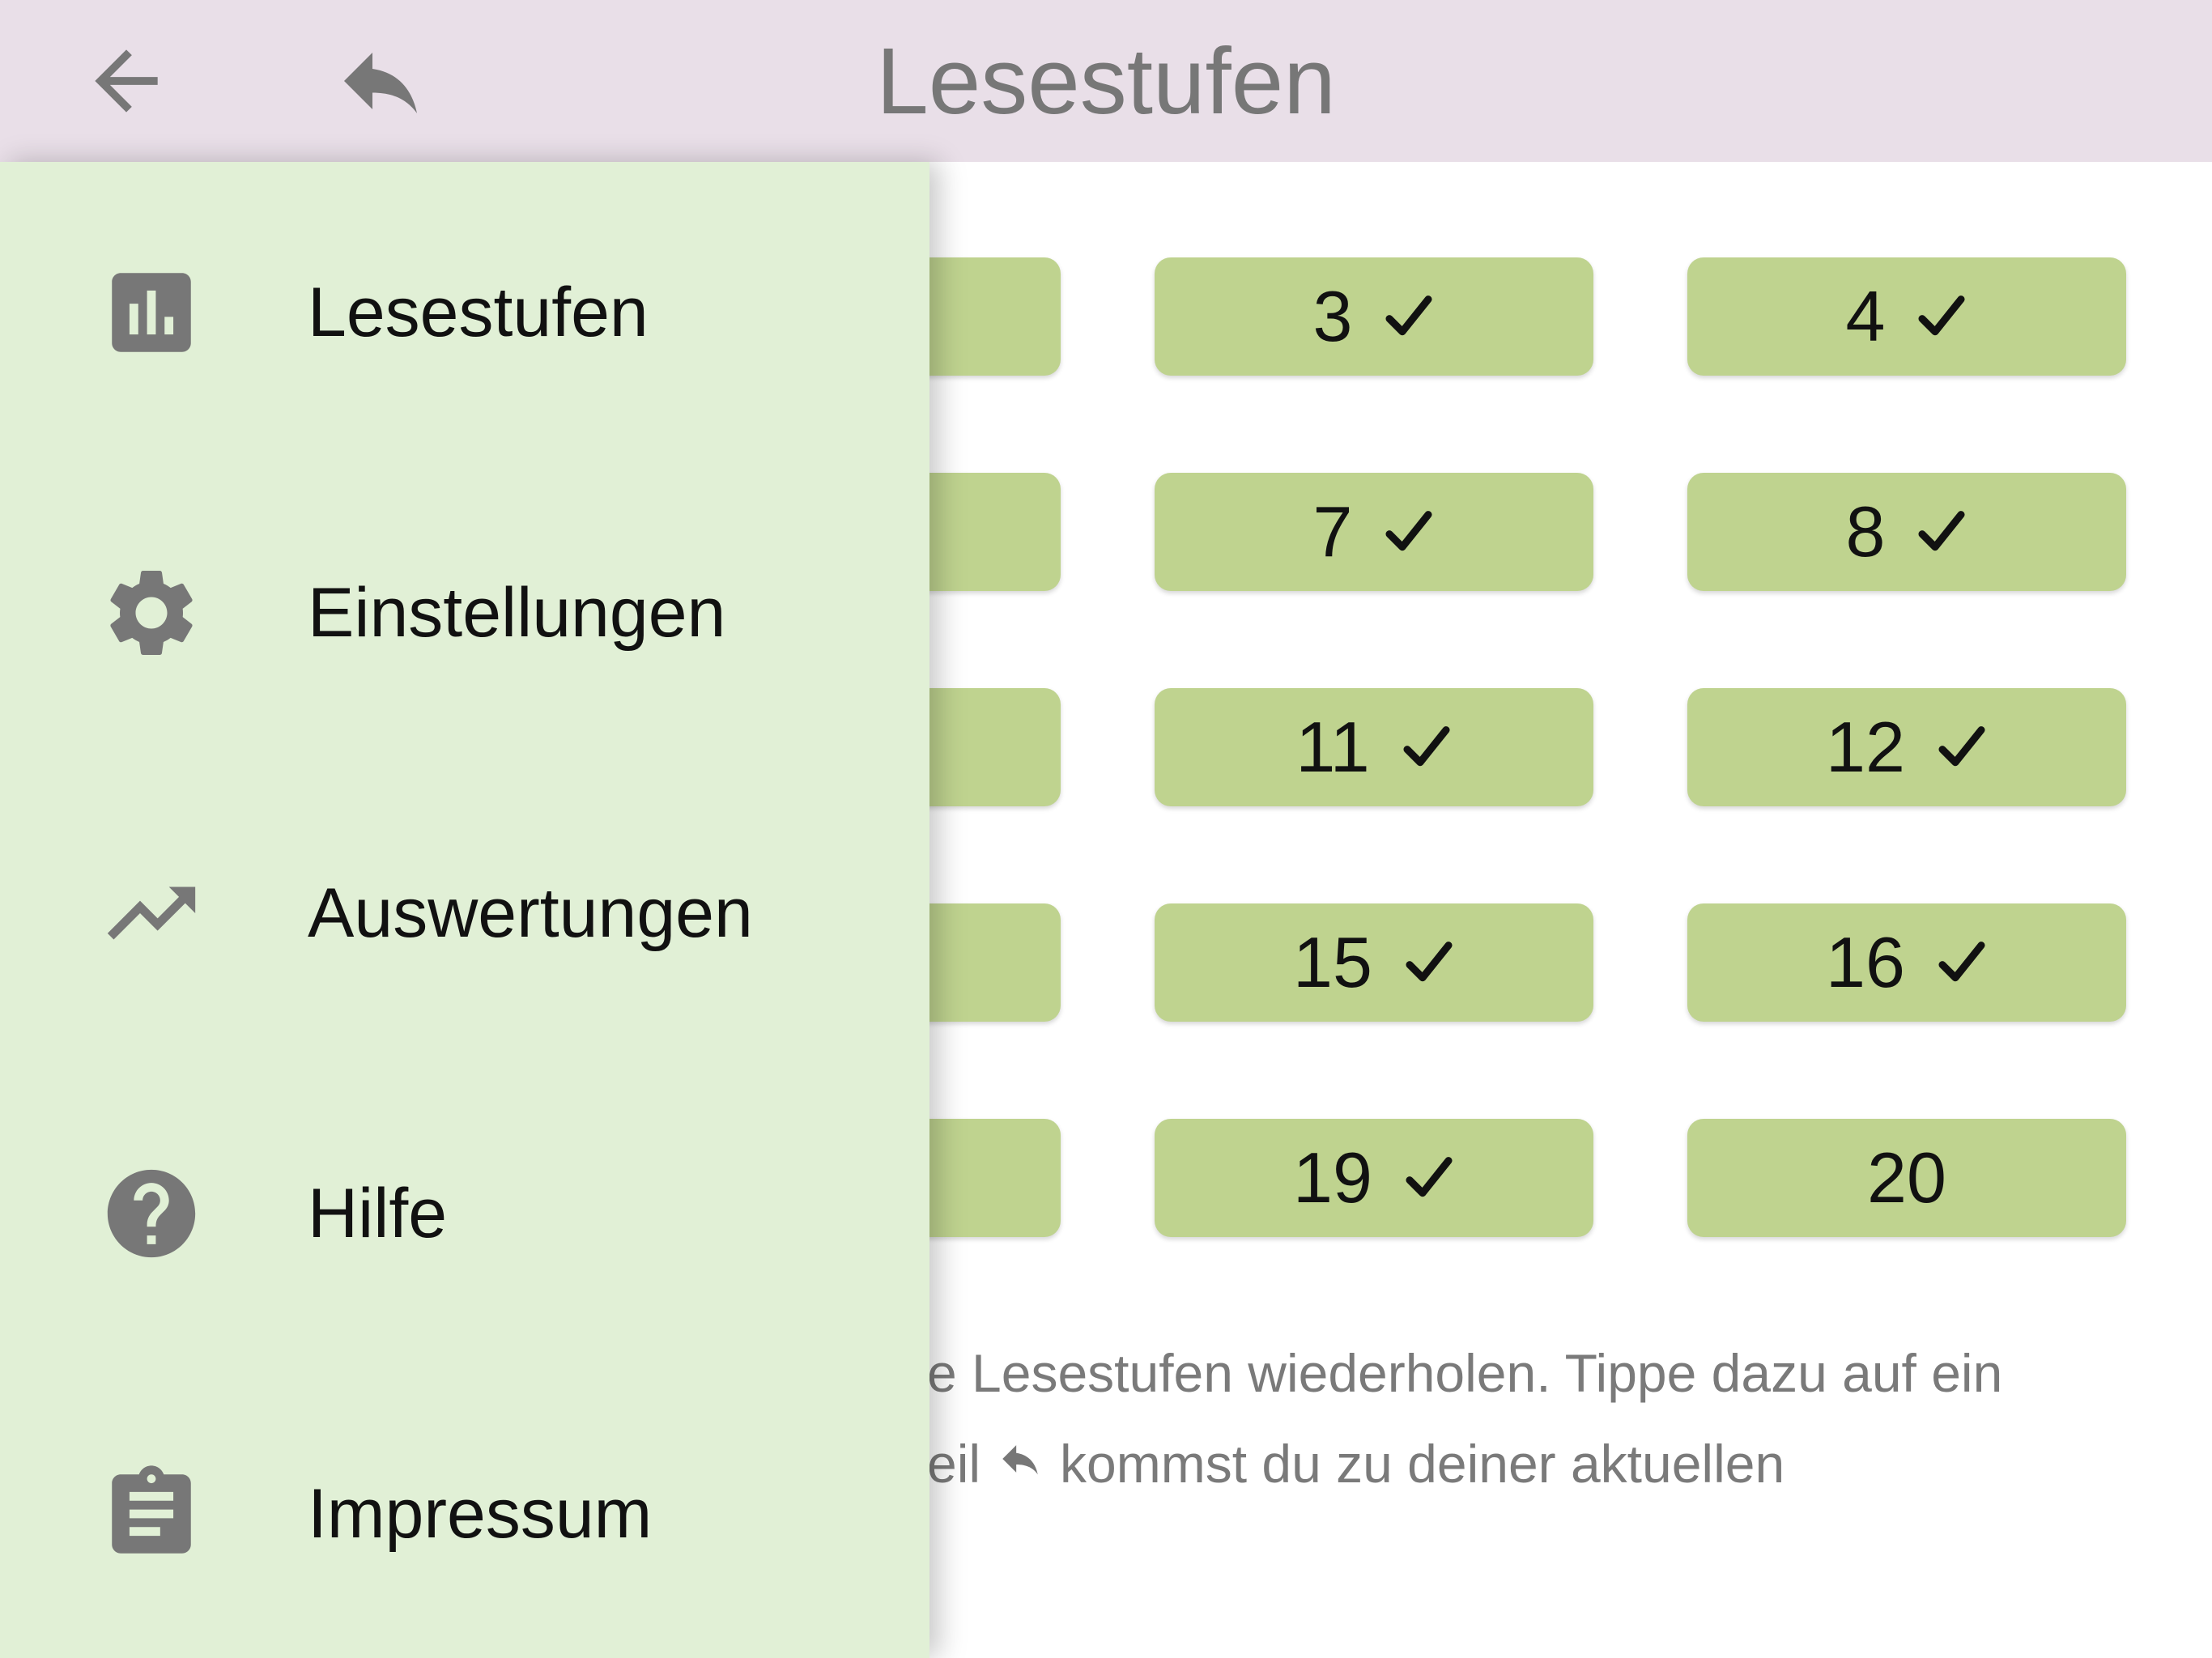  I want to click on back-button, so click(126, 81).